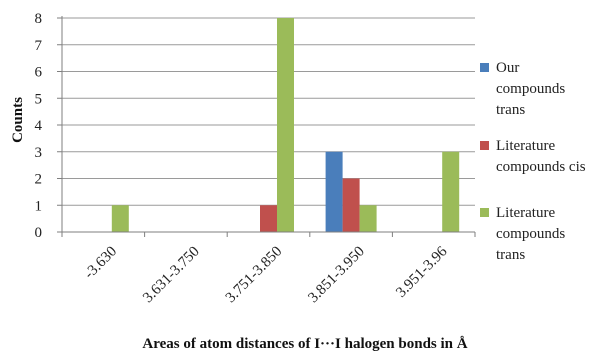 The height and width of the screenshot is (357, 610). I want to click on y-tick-label: 1, so click(39, 206).